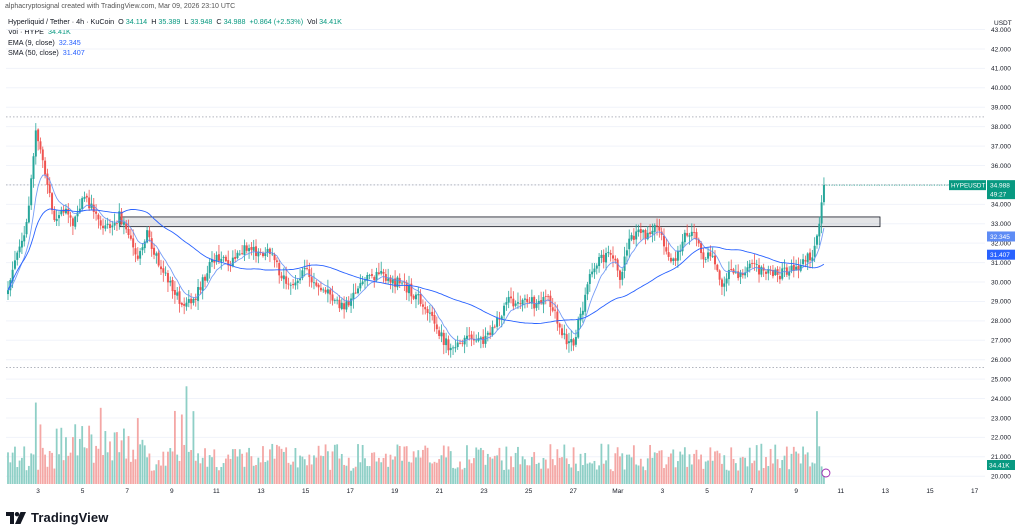 The image size is (1024, 531). What do you see at coordinates (1001, 224) in the screenshot?
I see `y-tick-label: 33.000` at bounding box center [1001, 224].